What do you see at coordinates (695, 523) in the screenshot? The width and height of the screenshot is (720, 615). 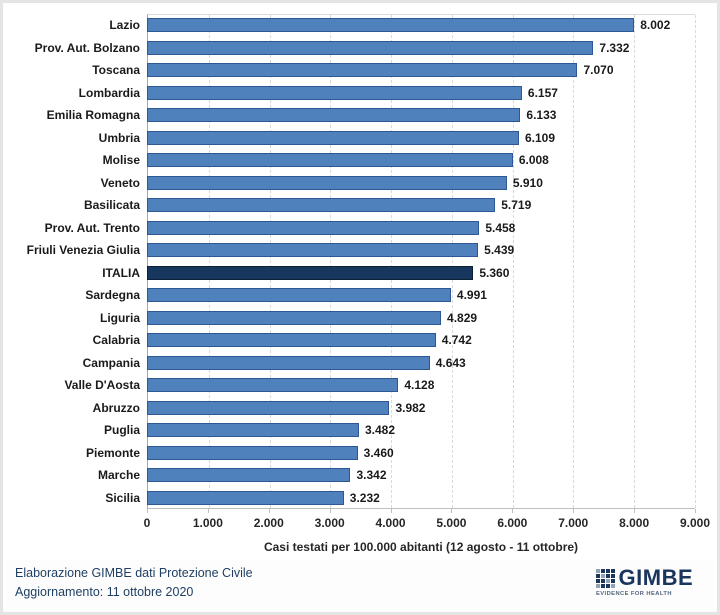 I see `tick-label: 9.000` at bounding box center [695, 523].